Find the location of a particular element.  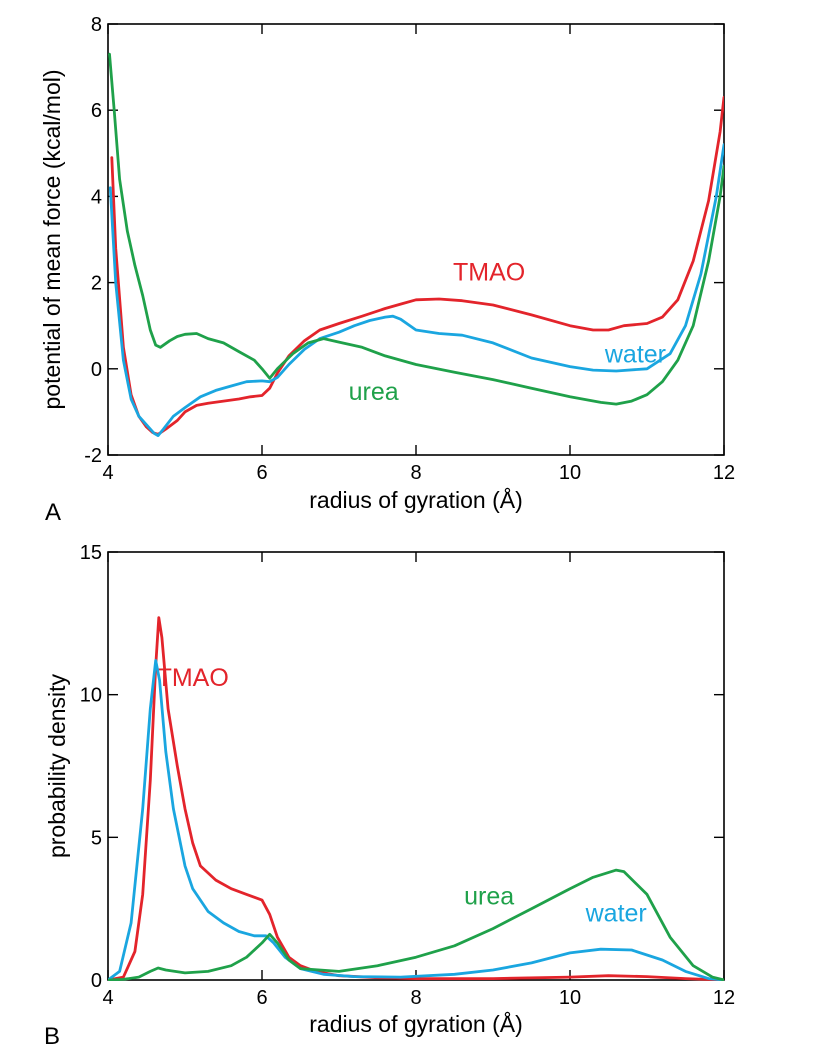

panel-letter: A is located at coordinates (53, 512).